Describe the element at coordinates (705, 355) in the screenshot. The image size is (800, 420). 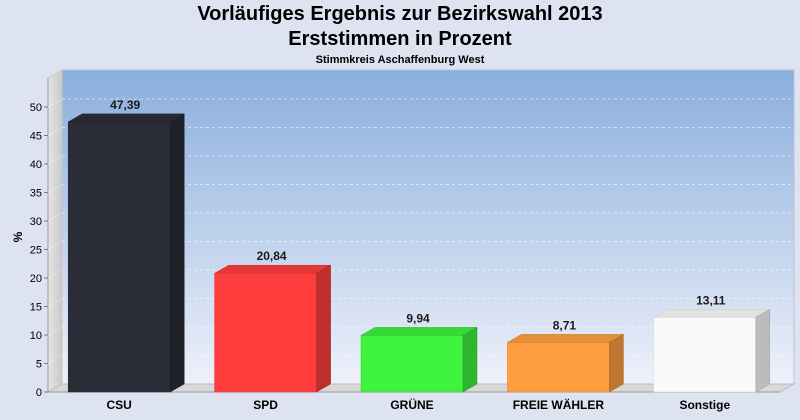
I see `bar-sonstige` at that location.